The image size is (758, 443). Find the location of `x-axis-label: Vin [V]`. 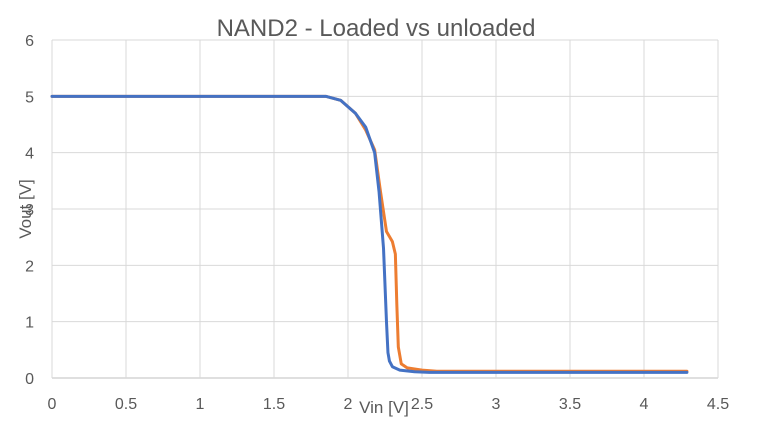

x-axis-label: Vin [V] is located at coordinates (384, 407).